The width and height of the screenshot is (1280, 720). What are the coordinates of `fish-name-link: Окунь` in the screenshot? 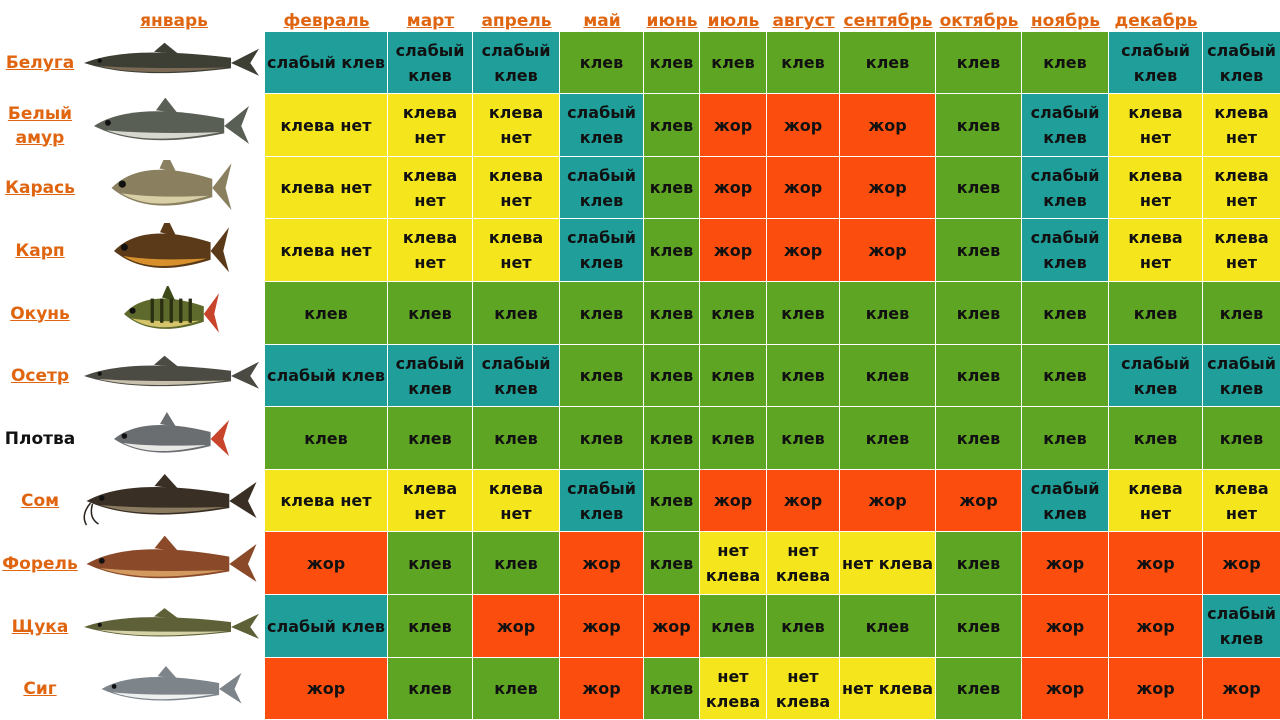 It's located at (40, 313).